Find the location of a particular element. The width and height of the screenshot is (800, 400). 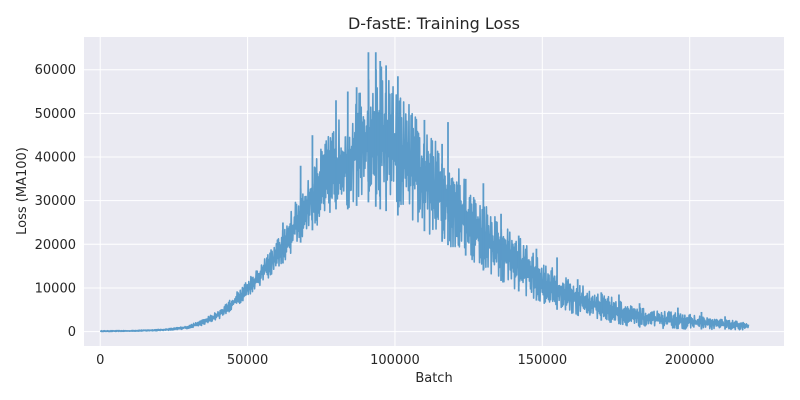

y-tick-label: 10000 is located at coordinates (55, 288).